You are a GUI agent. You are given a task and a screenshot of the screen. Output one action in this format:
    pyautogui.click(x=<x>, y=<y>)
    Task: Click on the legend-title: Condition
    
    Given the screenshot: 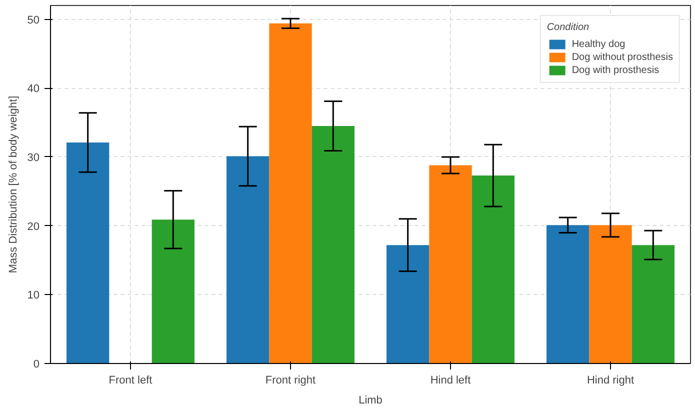 What is the action you would take?
    pyautogui.click(x=568, y=27)
    